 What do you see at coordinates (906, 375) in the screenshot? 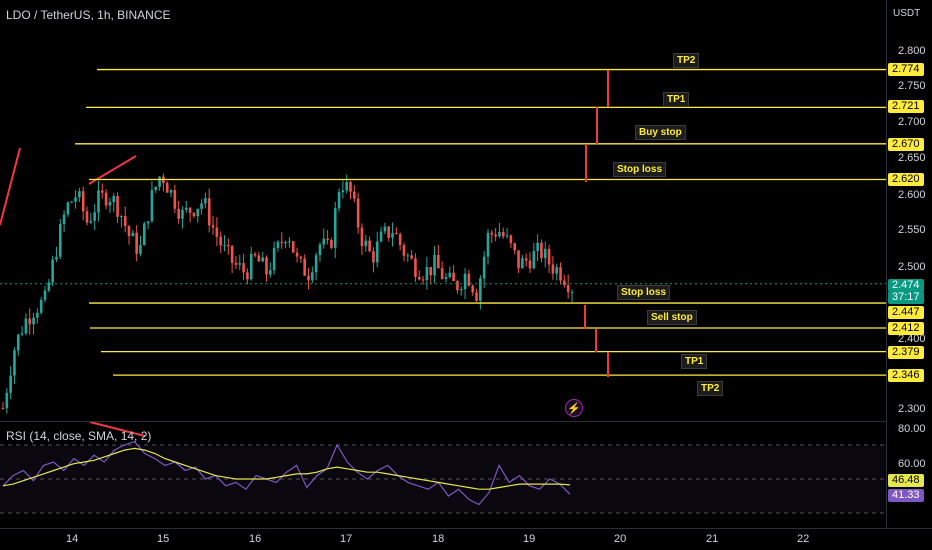
I see `price-tag-tp2-short: 2.346` at bounding box center [906, 375].